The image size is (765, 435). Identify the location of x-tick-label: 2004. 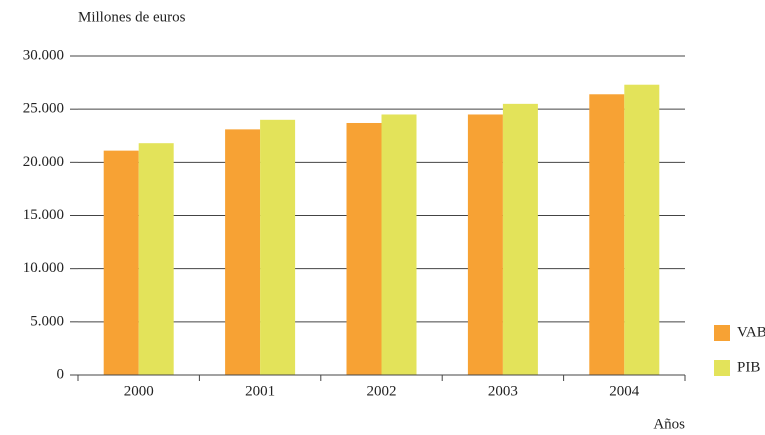
(624, 391).